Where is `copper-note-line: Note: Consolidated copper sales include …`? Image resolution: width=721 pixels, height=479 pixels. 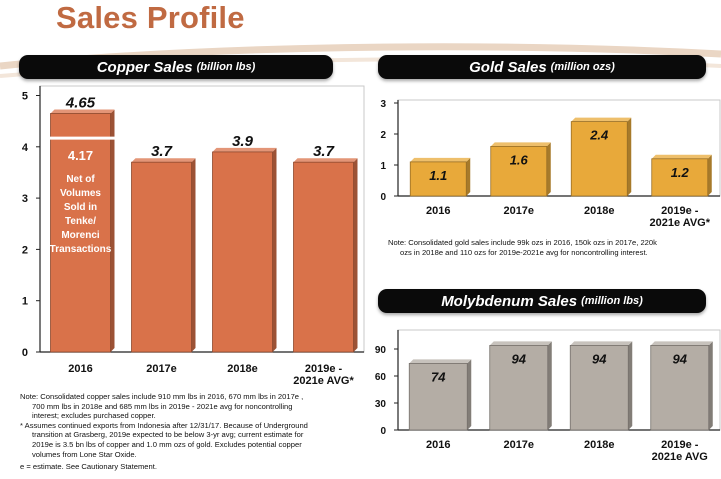
copper-note-line: Note: Consolidated copper sales include … is located at coordinates (162, 396).